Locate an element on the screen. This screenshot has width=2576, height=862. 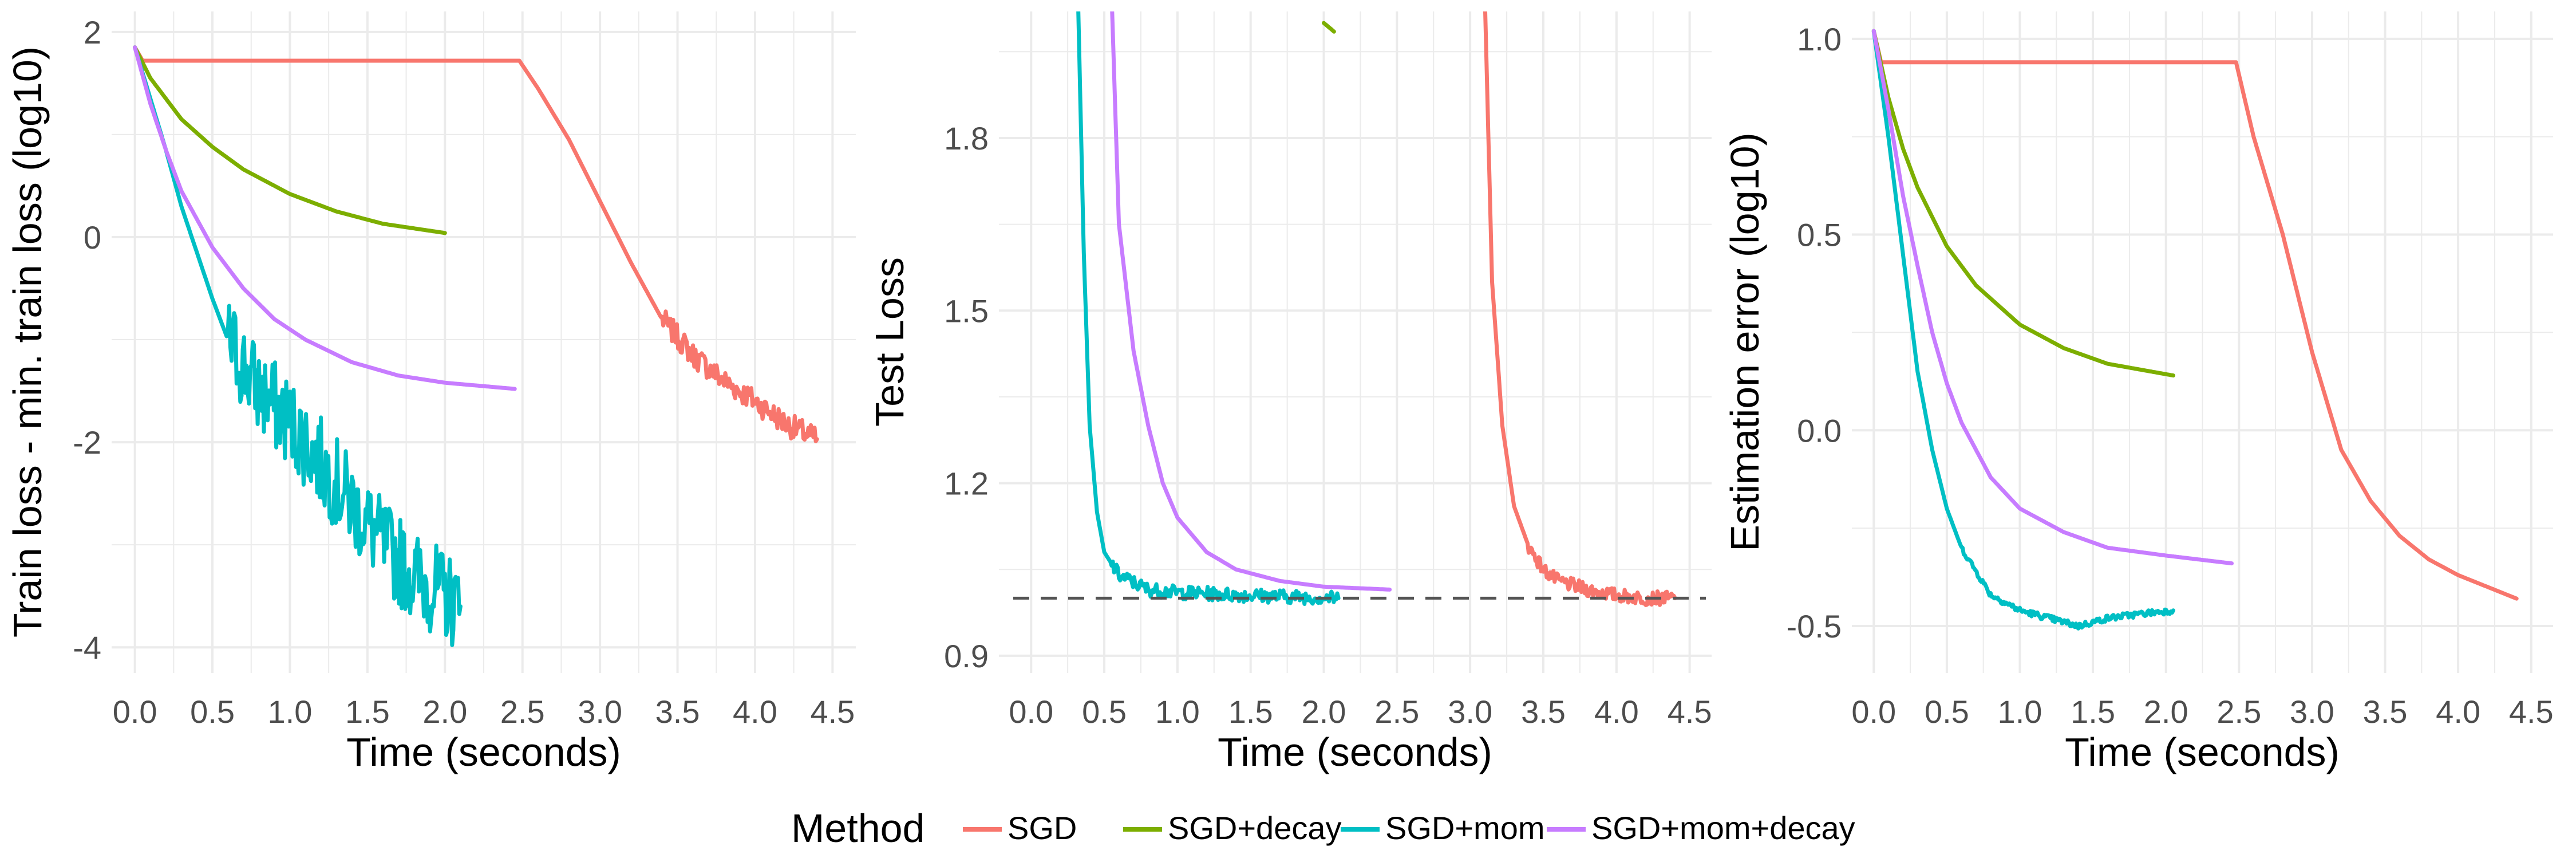
panel-train-loss-x-tick-label: 4.5 is located at coordinates (832, 712).